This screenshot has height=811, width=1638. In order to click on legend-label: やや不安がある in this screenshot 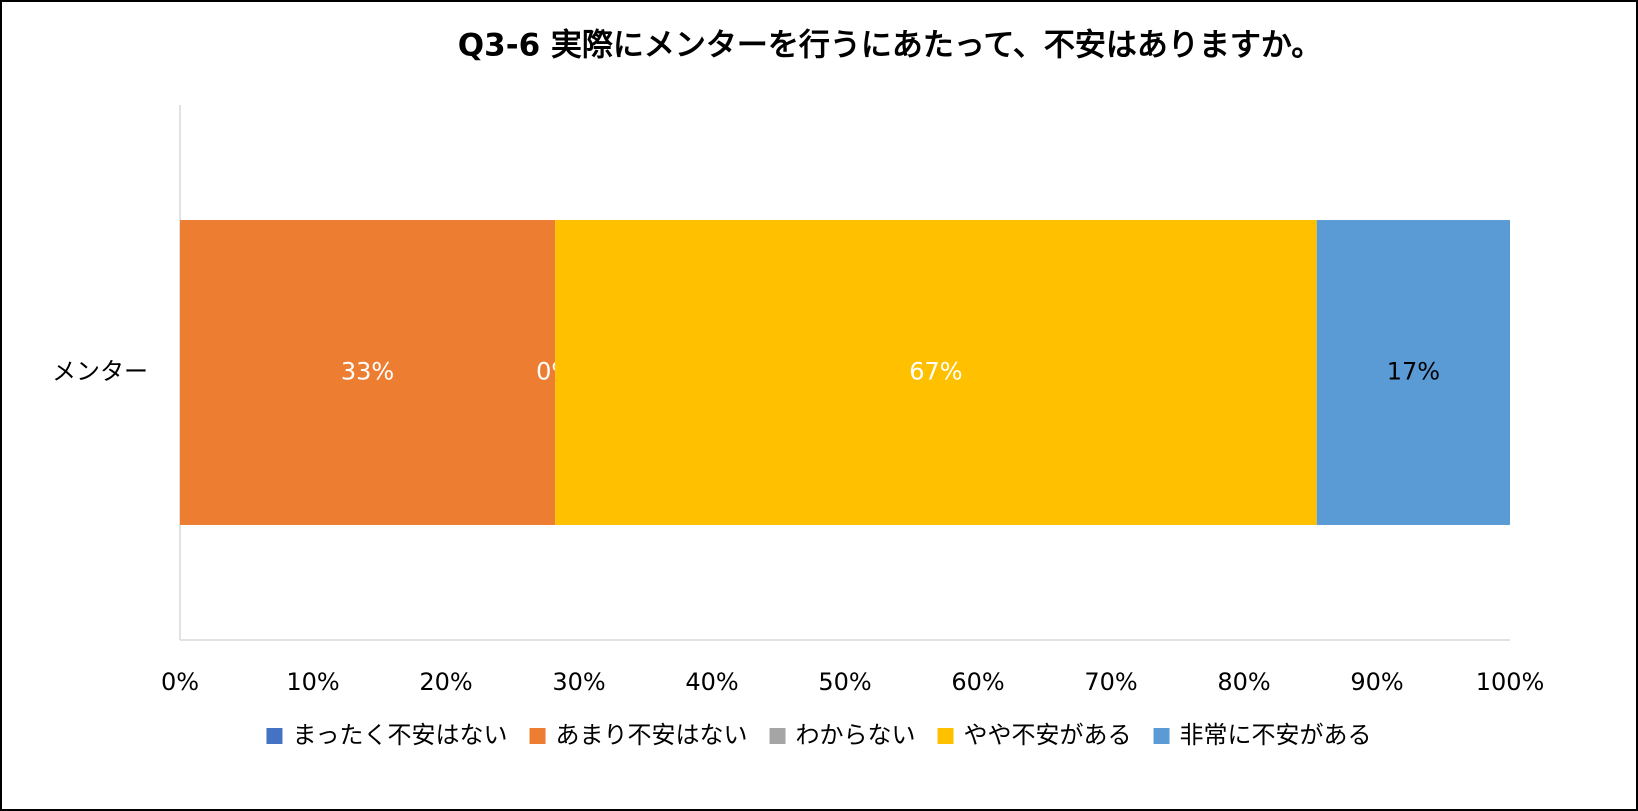, I will do `click(1048, 735)`.